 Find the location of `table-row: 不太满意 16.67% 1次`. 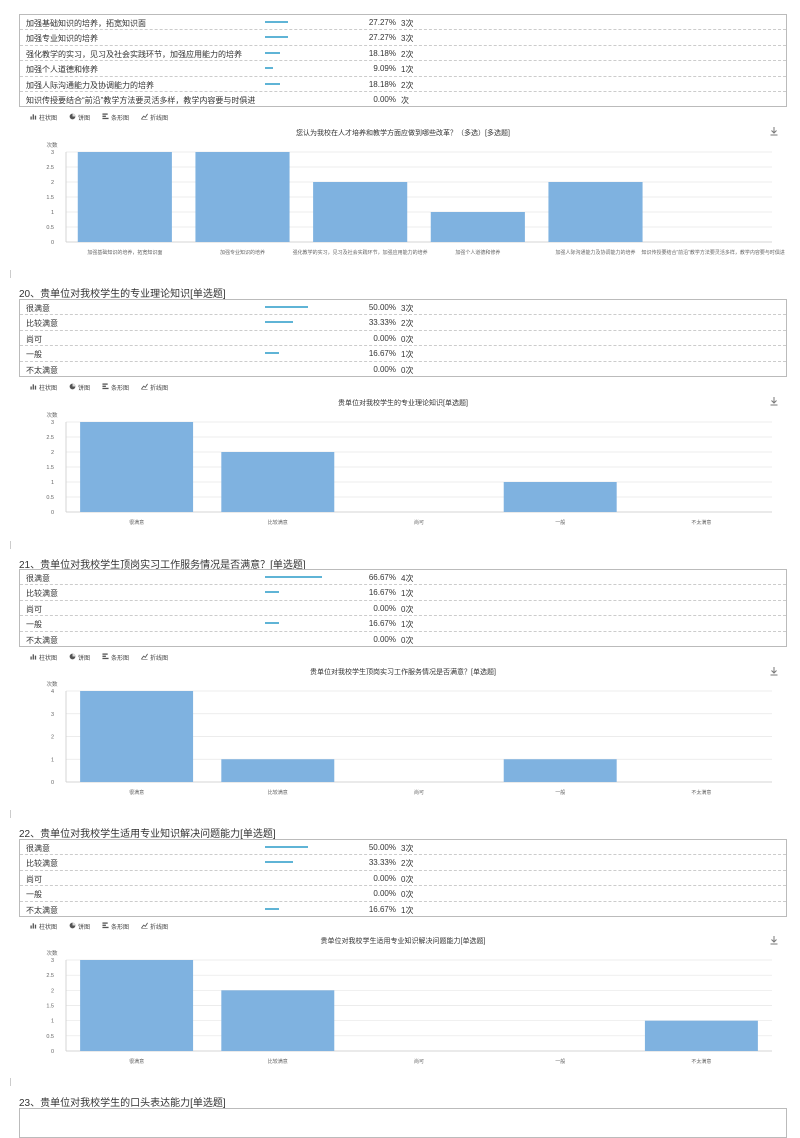

table-row: 不太满意 16.67% 1次 is located at coordinates (403, 909).